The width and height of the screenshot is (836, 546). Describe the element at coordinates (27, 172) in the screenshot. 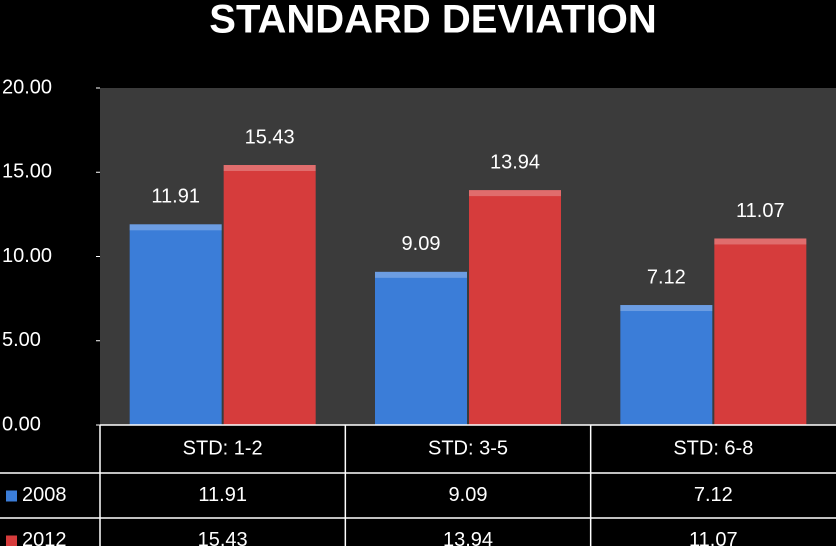

I see `y-tick-label: 15.00` at that location.